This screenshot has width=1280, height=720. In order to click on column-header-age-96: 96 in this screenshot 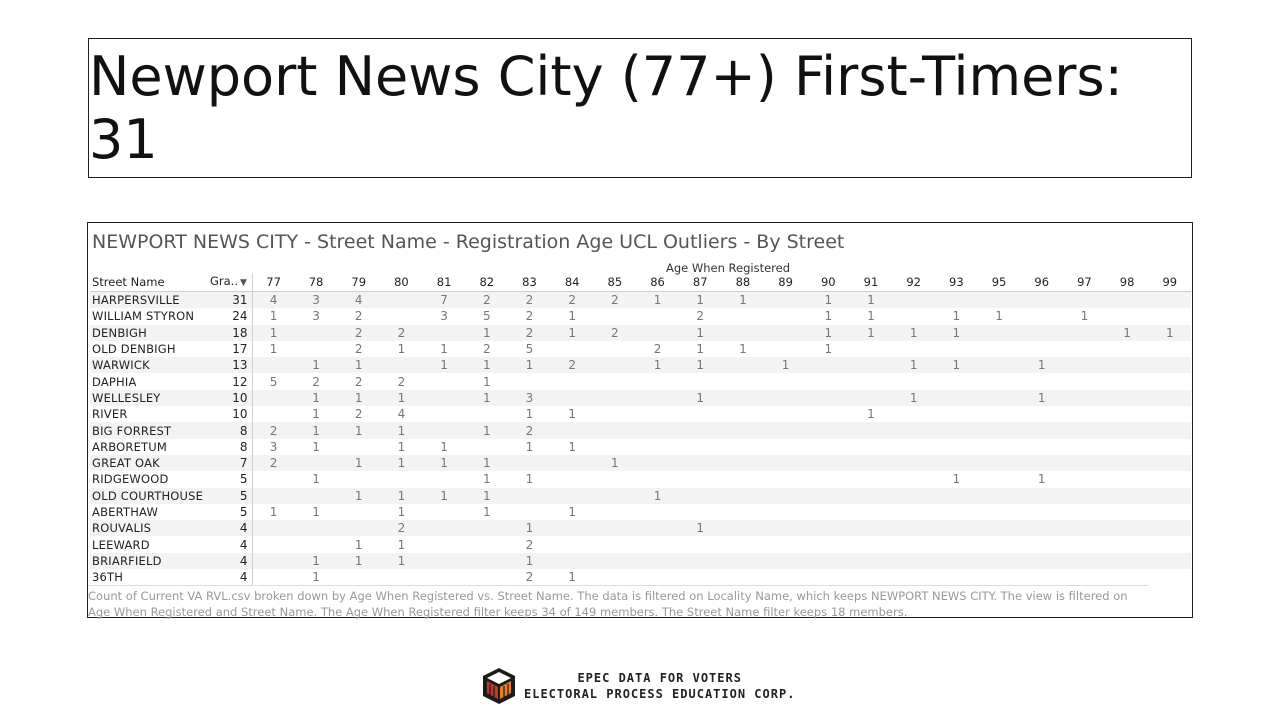, I will do `click(1042, 282)`.